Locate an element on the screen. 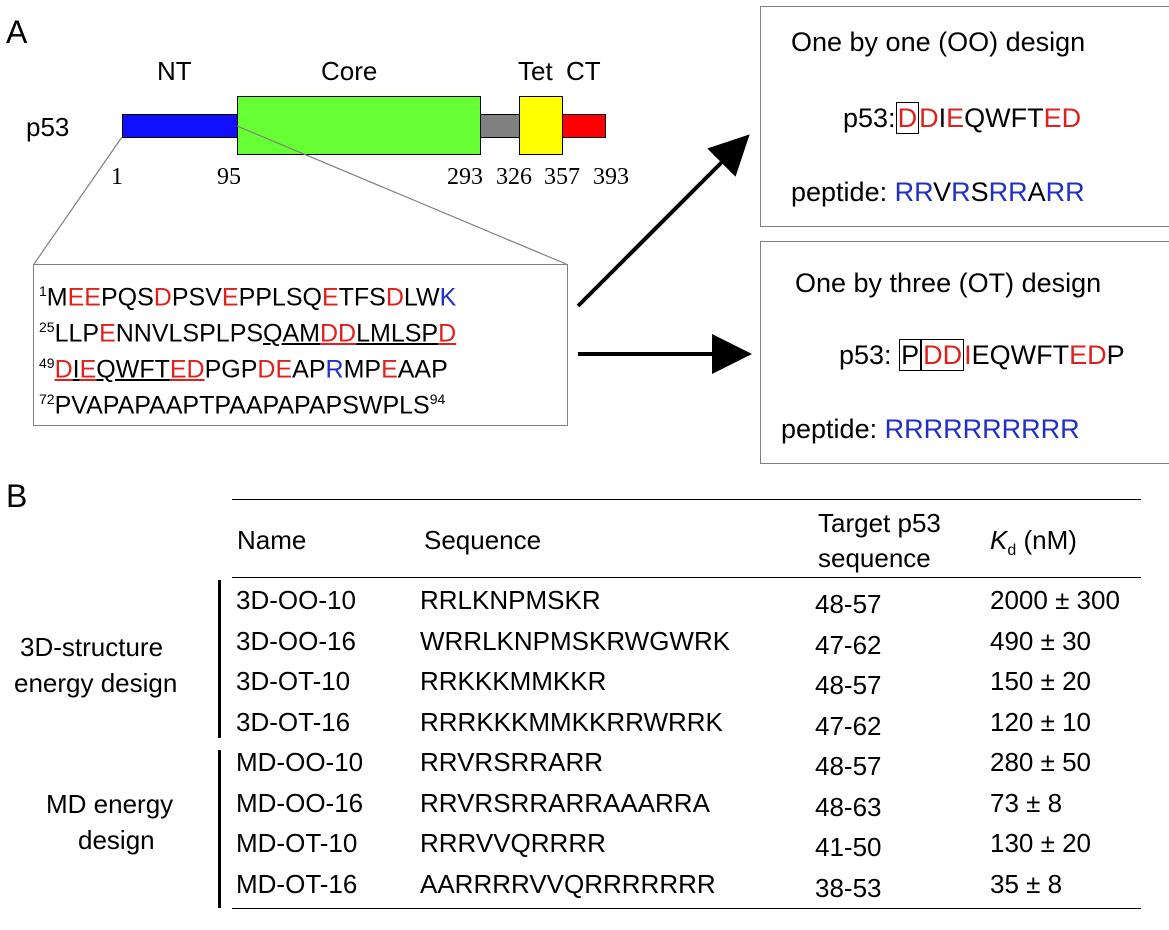  arrow-to-oo is located at coordinates (663, 221).